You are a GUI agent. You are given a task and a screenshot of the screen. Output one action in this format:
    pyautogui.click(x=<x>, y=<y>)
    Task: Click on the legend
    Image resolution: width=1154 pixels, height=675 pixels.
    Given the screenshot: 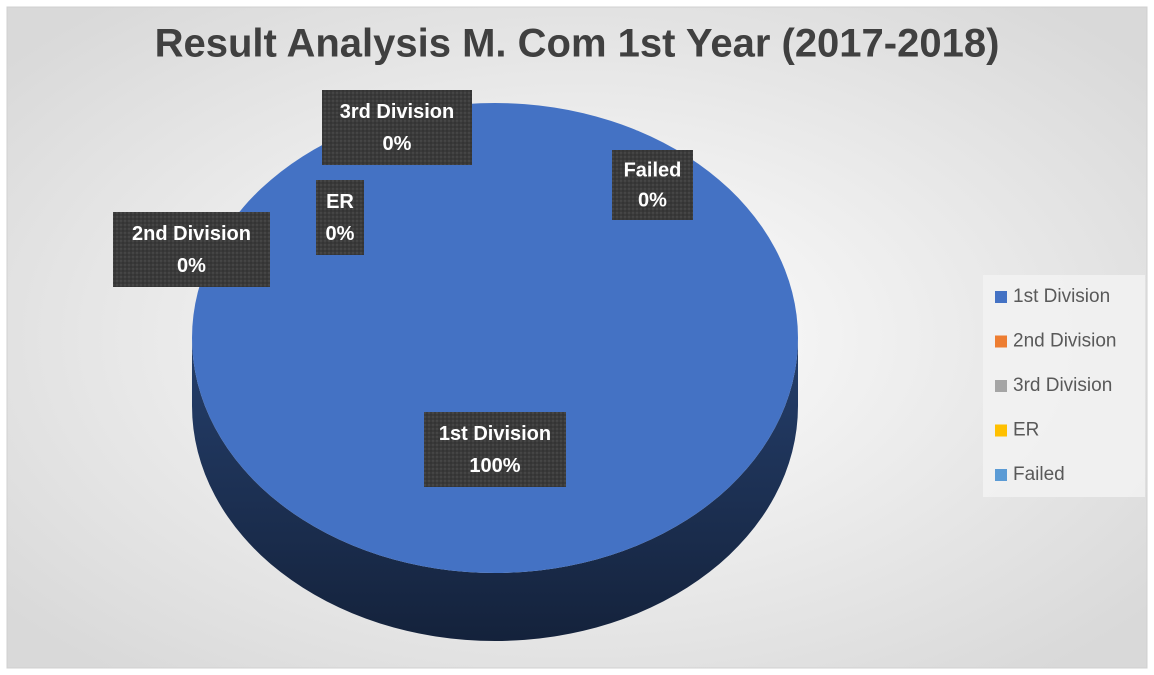 What is the action you would take?
    pyautogui.click(x=1064, y=386)
    